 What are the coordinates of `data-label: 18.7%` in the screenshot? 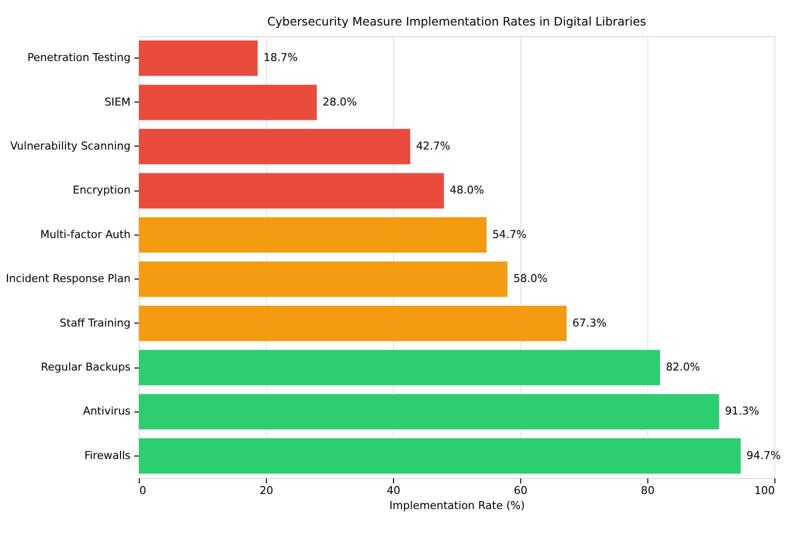 It's located at (281, 57).